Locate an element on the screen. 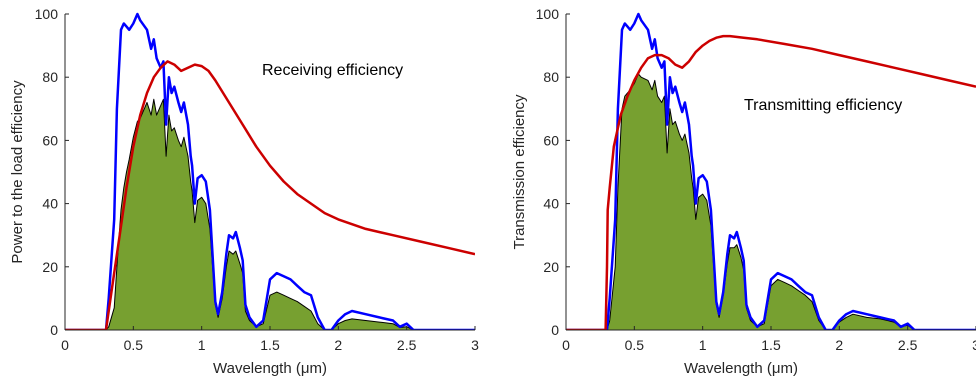 The image size is (976, 383). y-axis-label: Power to the load efficiency is located at coordinates (17, 172).